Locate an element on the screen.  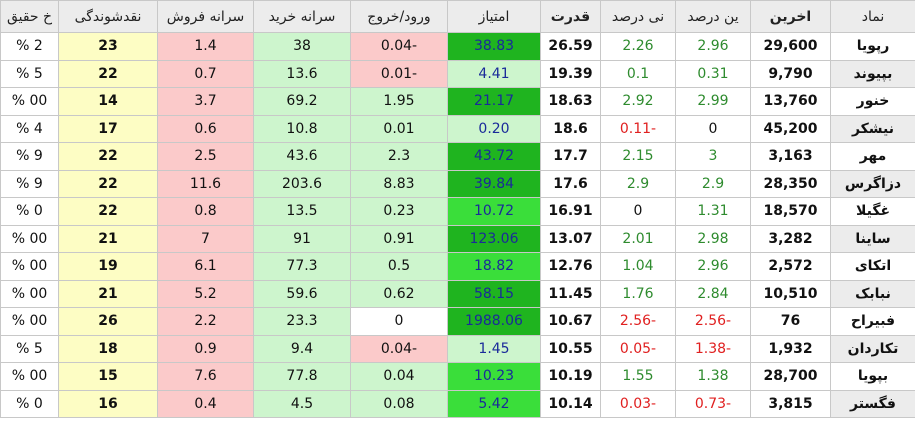
table-cell: 3.7 is located at coordinates (205, 101).